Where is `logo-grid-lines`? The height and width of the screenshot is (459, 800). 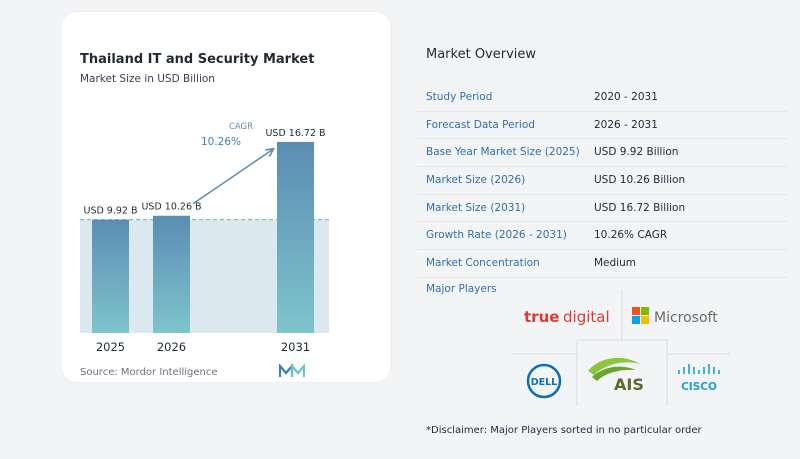 logo-grid-lines is located at coordinates (621, 348).